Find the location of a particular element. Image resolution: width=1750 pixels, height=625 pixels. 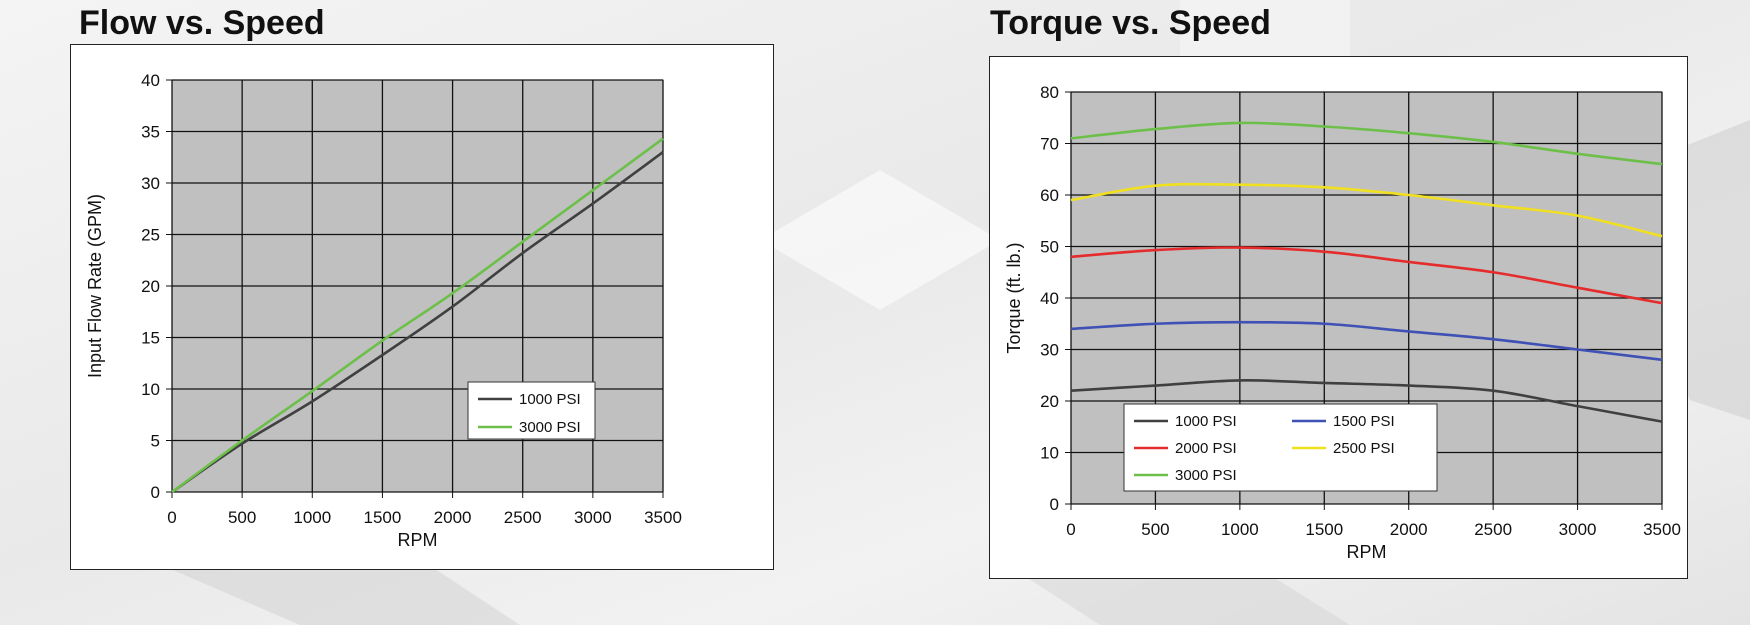

torque-chart-title: Torque vs. Speed is located at coordinates (1130, 23).